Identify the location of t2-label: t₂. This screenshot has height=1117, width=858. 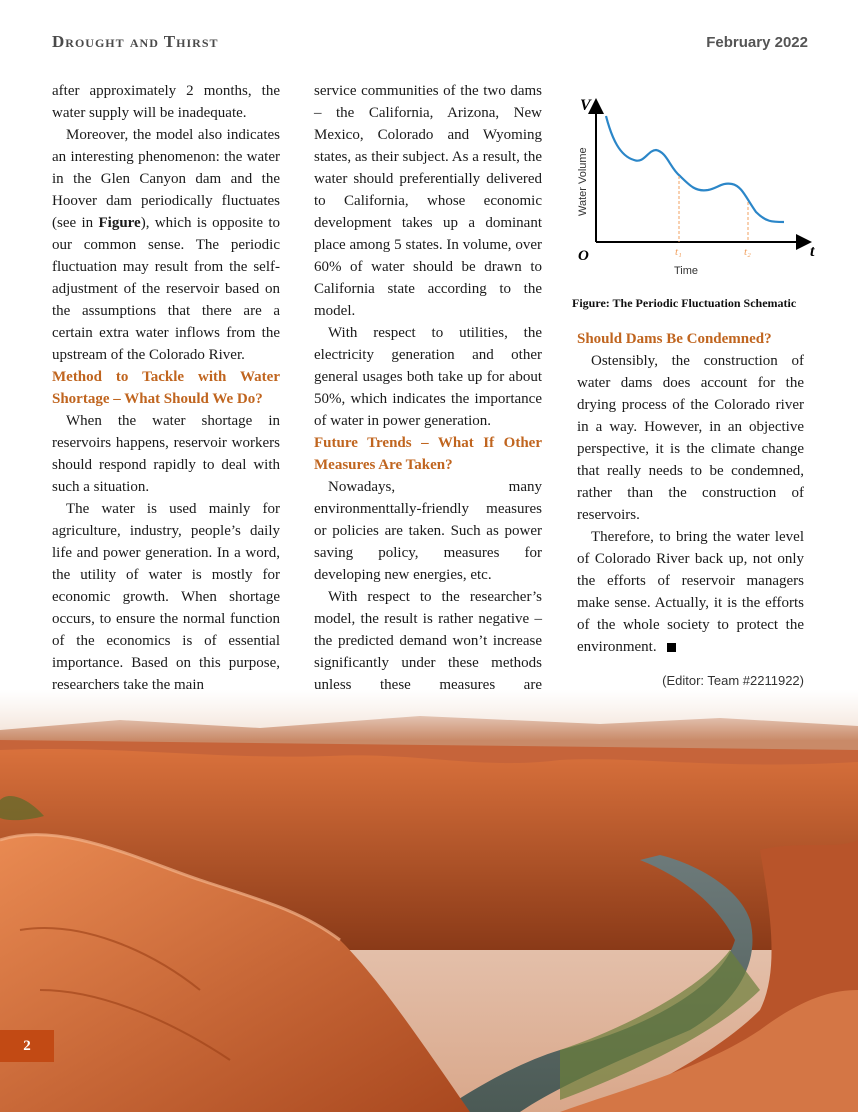
(747, 252).